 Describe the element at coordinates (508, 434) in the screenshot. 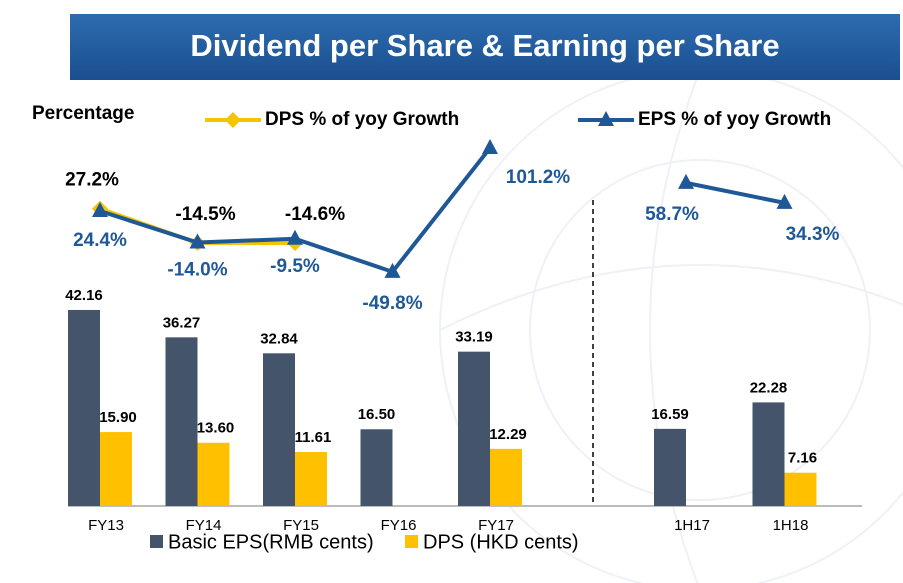

I see `bar-value-label: 12.29` at that location.